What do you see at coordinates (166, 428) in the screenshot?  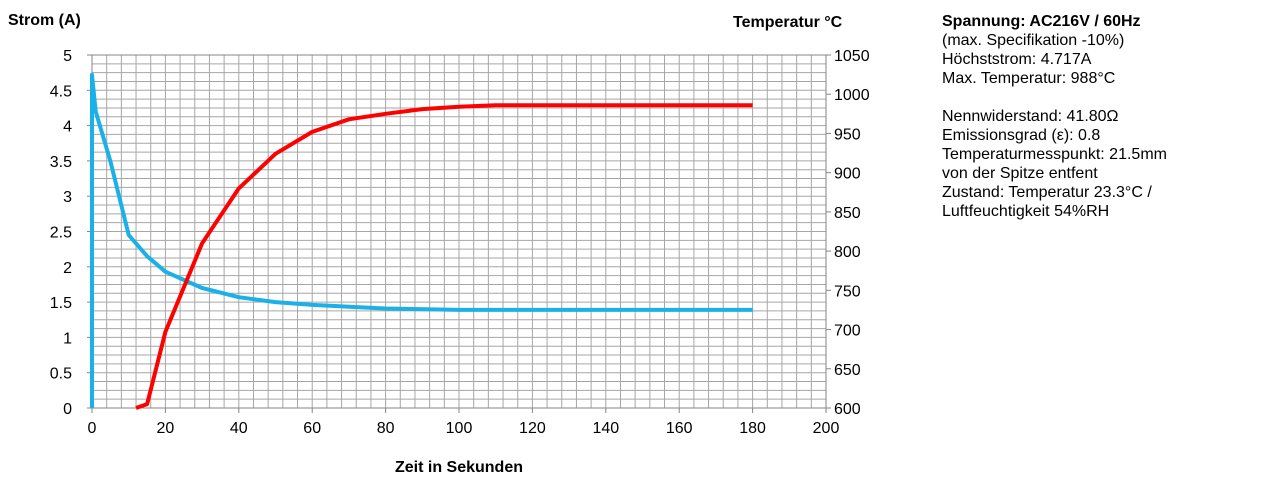 I see `x-tick-label: 20` at bounding box center [166, 428].